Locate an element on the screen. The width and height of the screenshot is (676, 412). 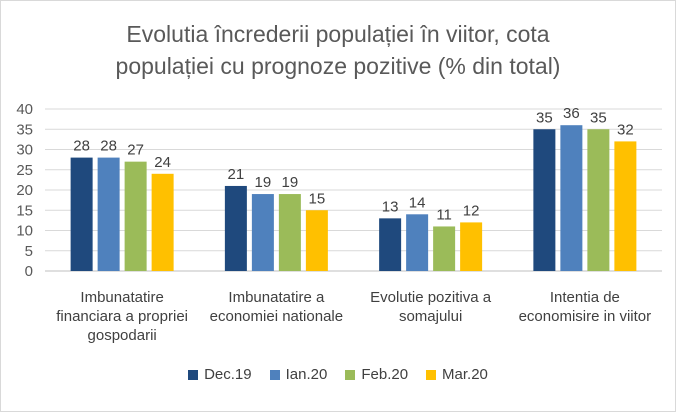
x-tick-label: Evolutie pozitiva a is located at coordinates (431, 297).